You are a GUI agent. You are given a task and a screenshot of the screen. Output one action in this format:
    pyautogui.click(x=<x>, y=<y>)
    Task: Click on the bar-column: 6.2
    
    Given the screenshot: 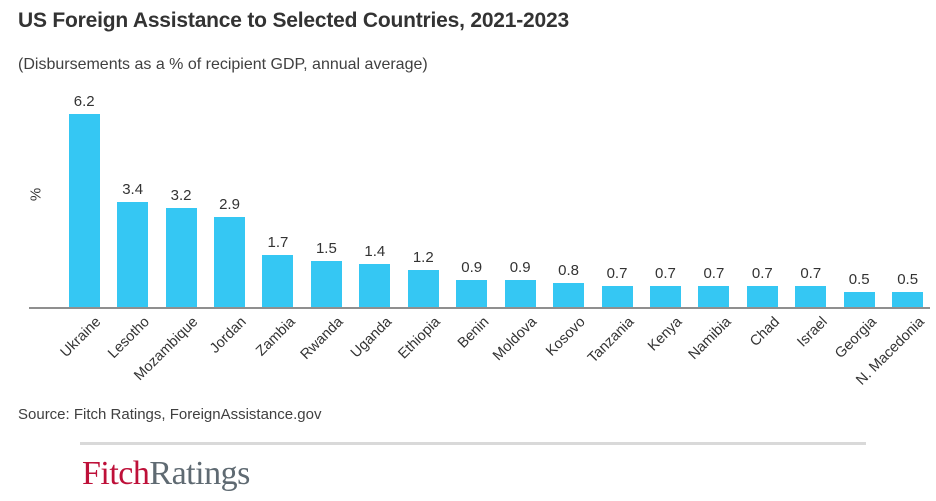 What is the action you would take?
    pyautogui.click(x=84, y=199)
    